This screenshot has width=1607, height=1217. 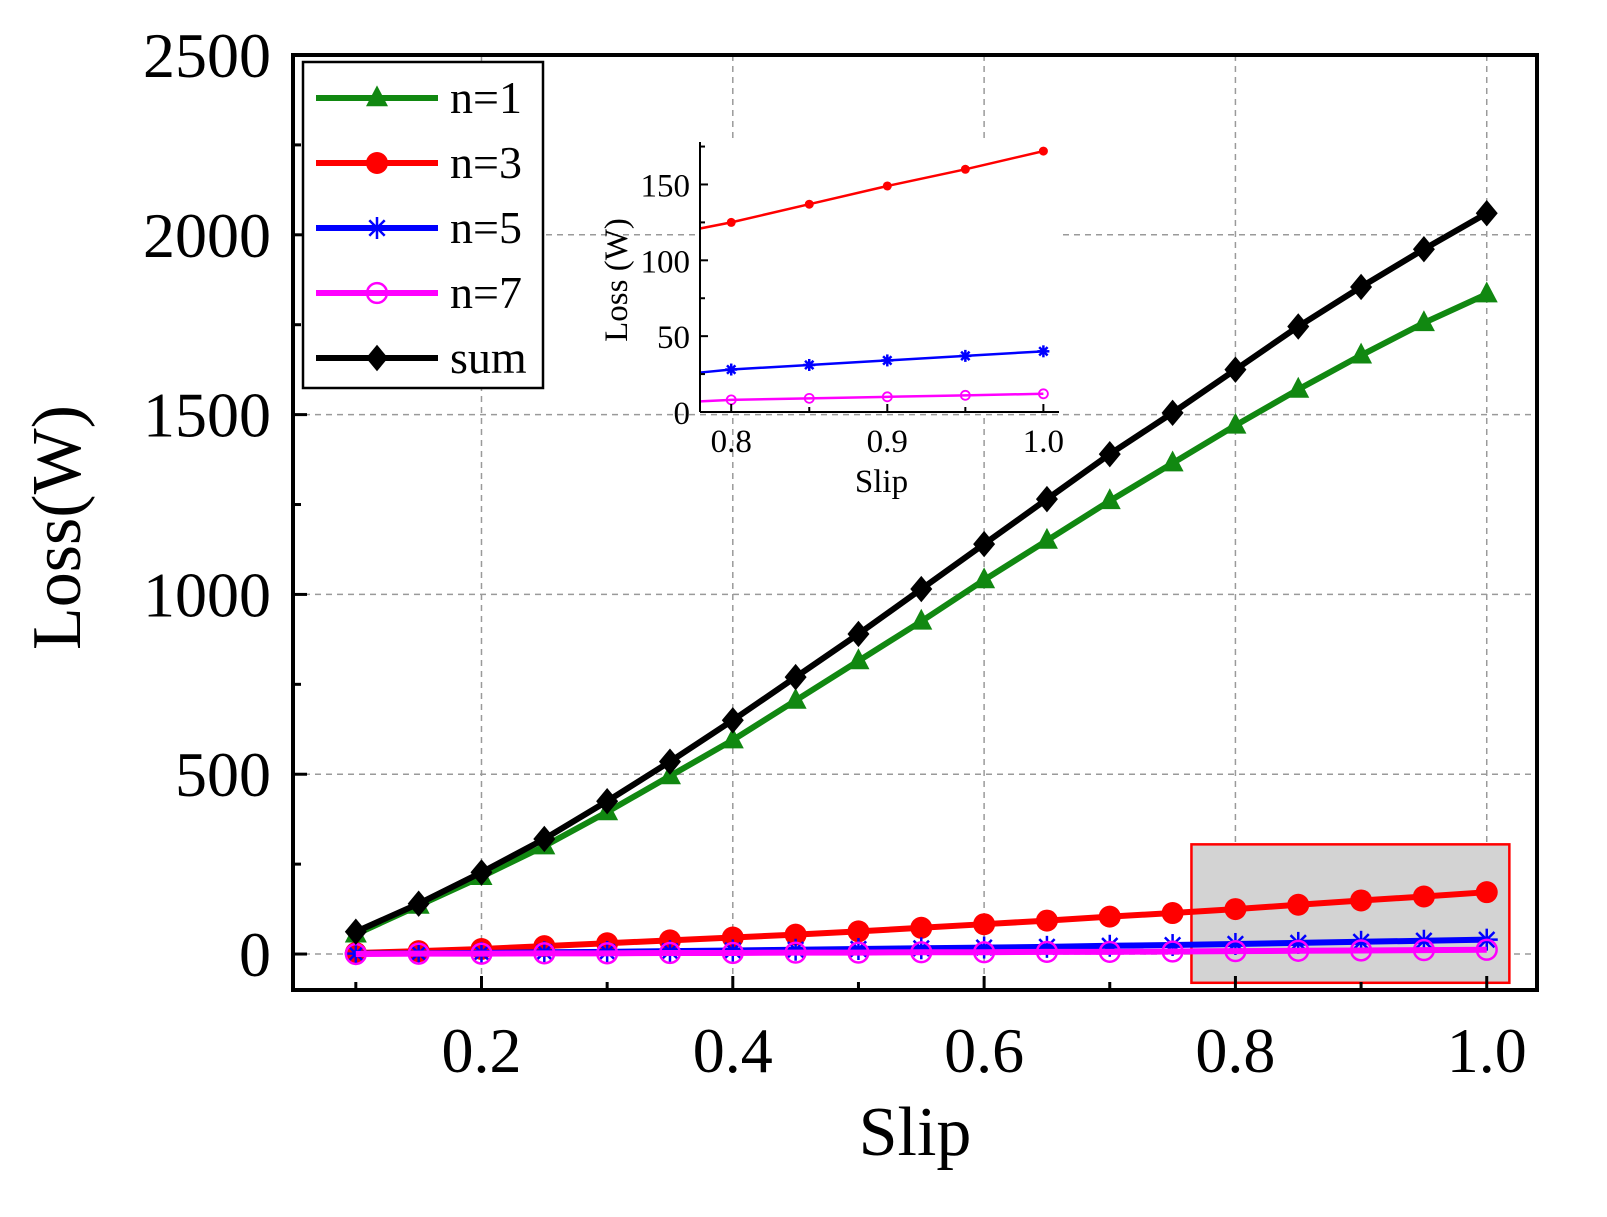 I want to click on legend-label: sum, so click(x=488, y=357).